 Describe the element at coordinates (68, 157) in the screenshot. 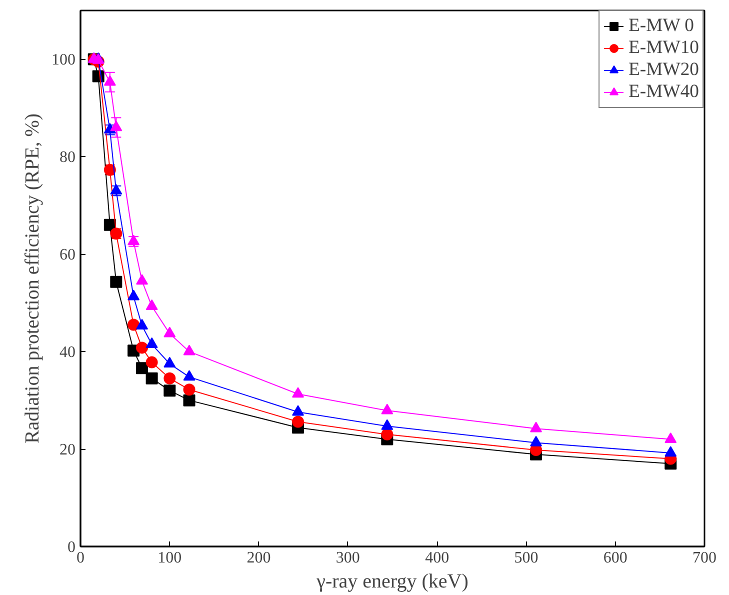

I see `y-tick-label: 80` at that location.